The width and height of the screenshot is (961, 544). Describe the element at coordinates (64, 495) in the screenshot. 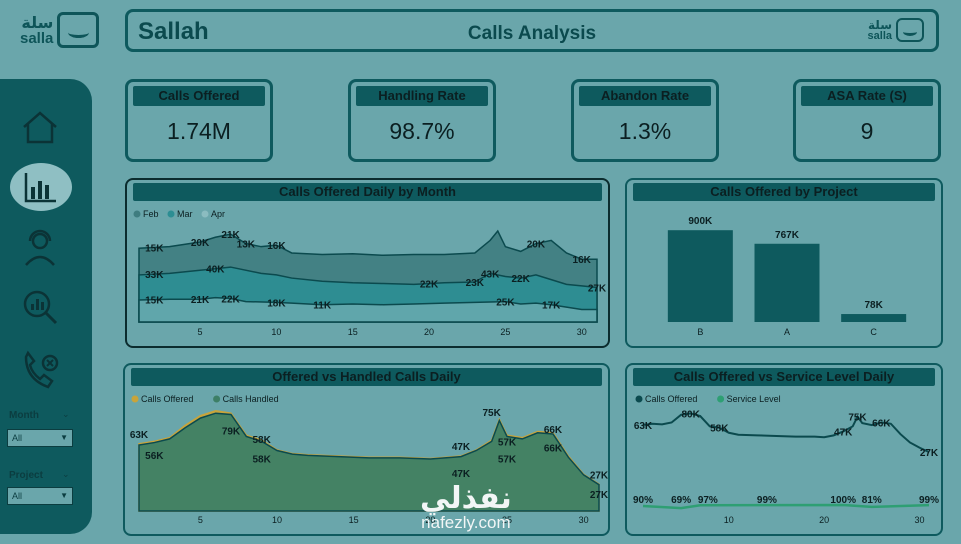

I see `dropdown-arrow-icon: ▼` at that location.